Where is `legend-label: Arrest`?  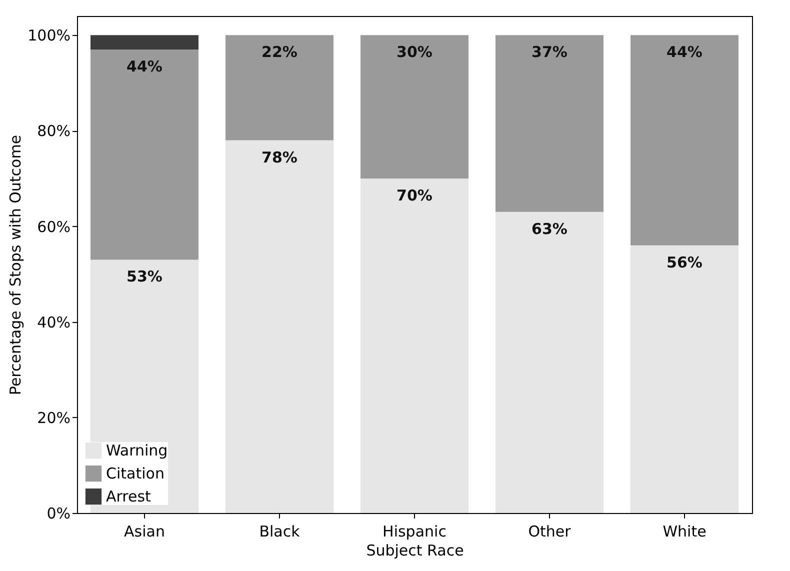 legend-label: Arrest is located at coordinates (129, 497).